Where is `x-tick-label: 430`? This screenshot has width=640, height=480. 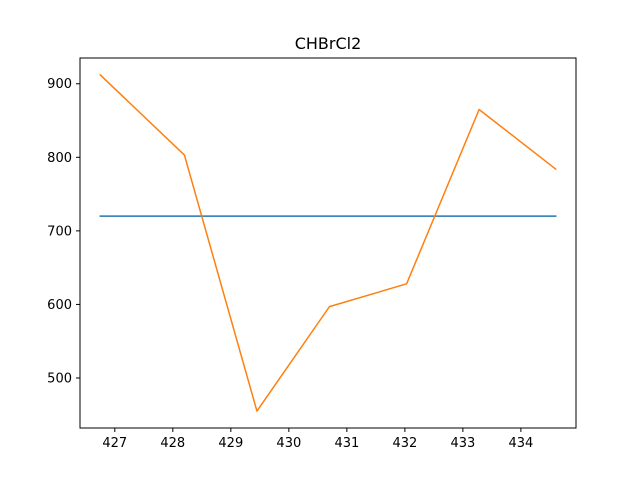 x-tick-label: 430 is located at coordinates (288, 443).